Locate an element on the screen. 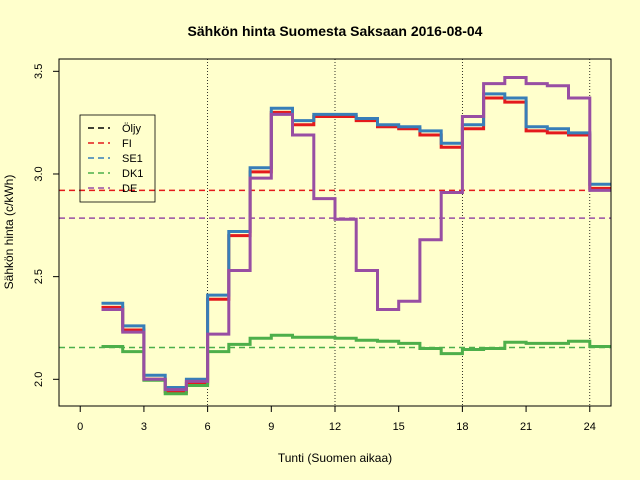  x-axis-label: Tunti (Suomen aikaa) is located at coordinates (335, 458).